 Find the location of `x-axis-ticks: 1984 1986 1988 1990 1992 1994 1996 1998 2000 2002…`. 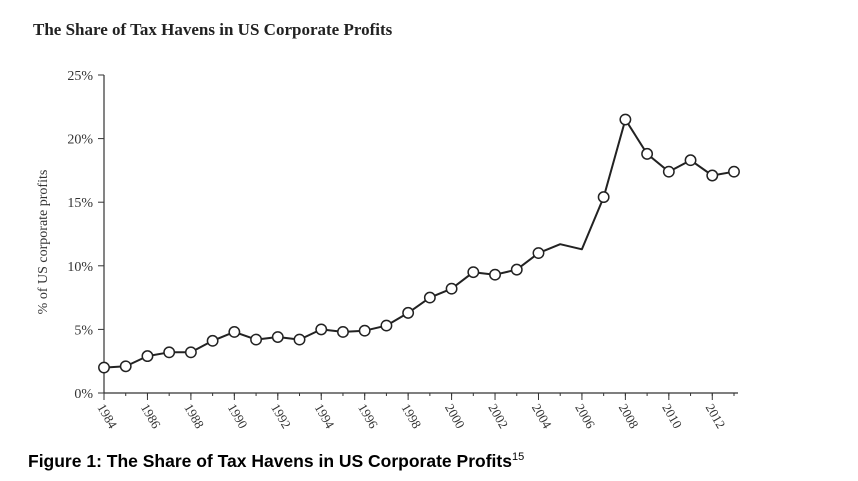

x-axis-ticks: 1984 1986 1988 1990 1992 1994 1996 1998 2000 2002… is located at coordinates (414, 412).